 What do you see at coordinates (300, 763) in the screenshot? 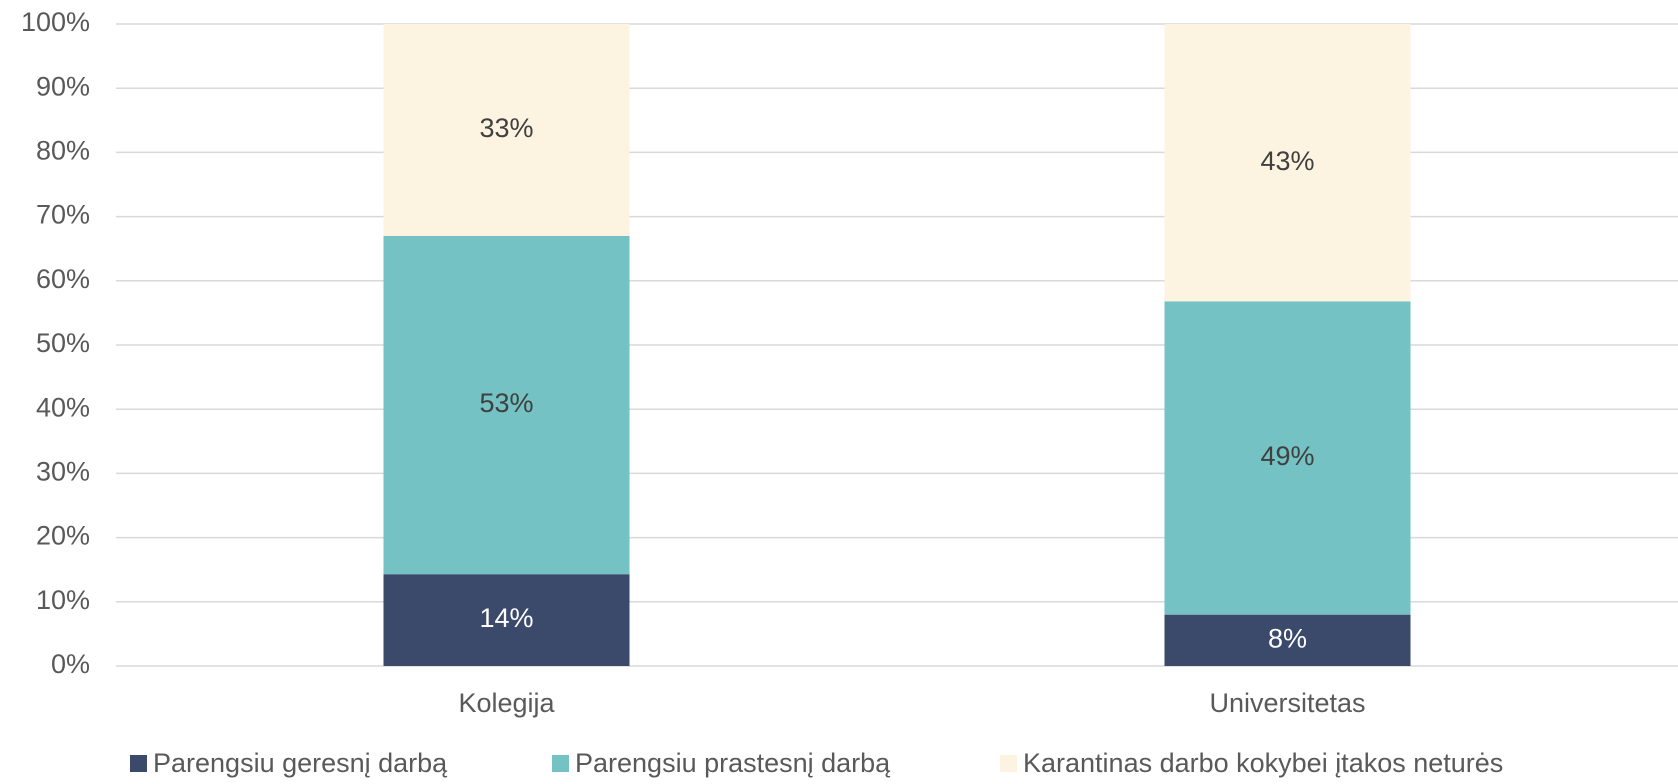
I see `legend-label: Parengsiu geresnį darbą` at bounding box center [300, 763].